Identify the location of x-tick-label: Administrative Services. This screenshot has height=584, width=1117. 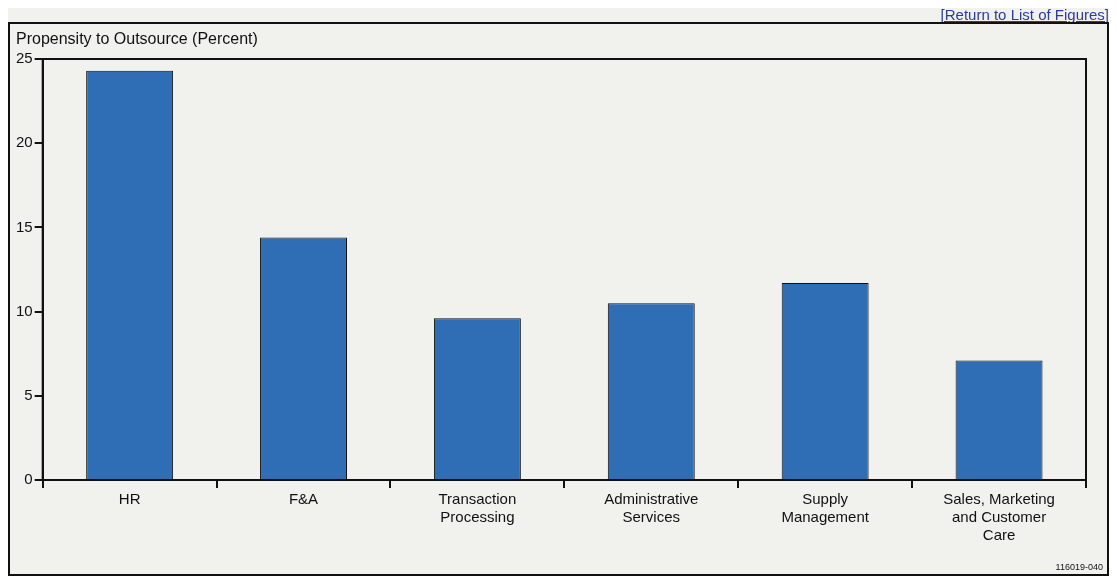
(651, 508).